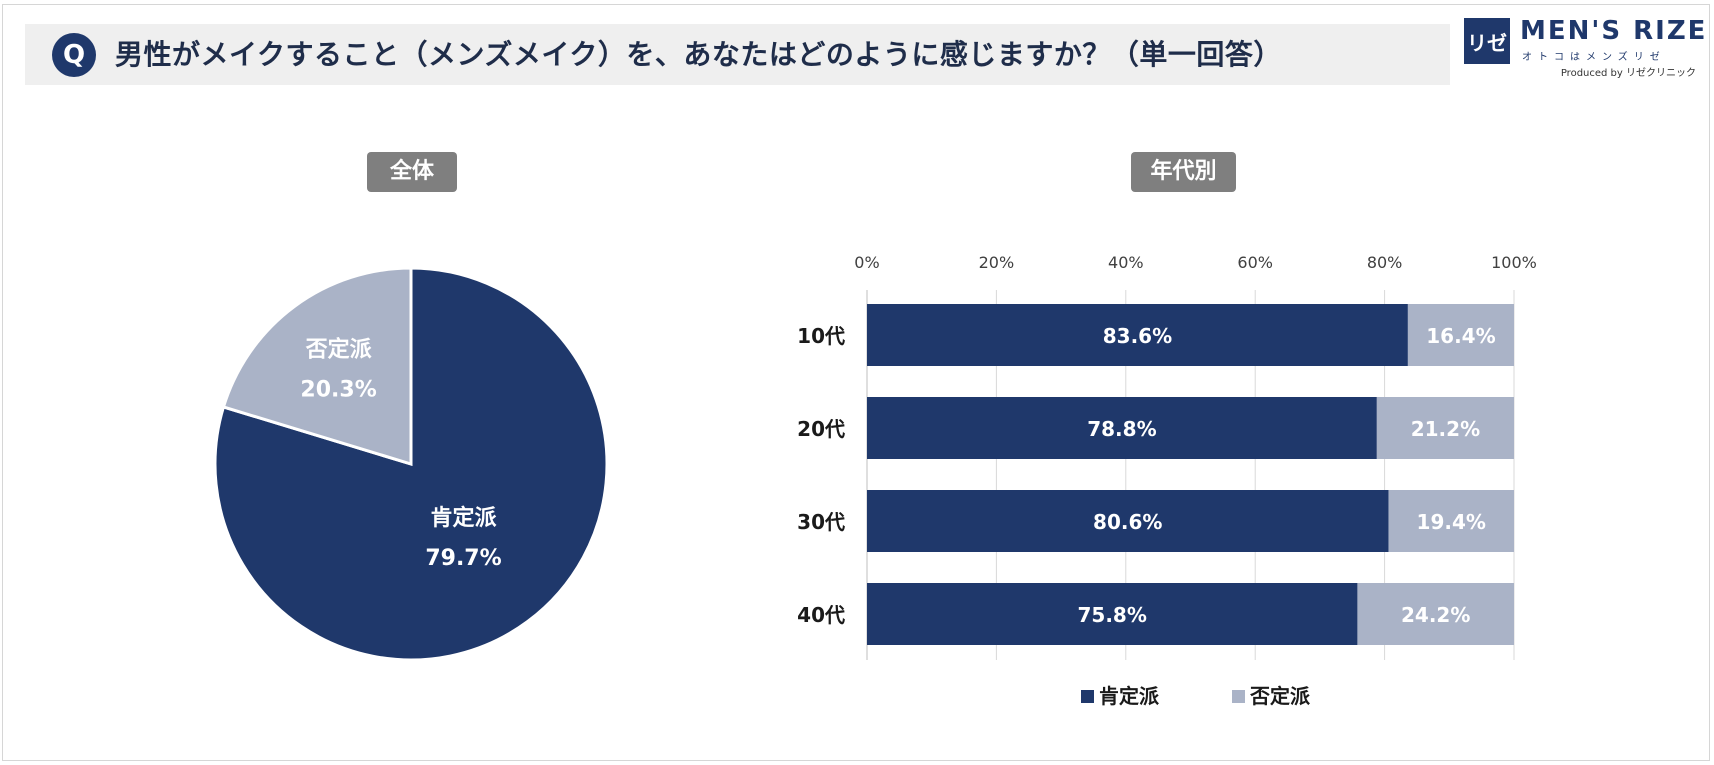 This screenshot has height=765, width=1714. Describe the element at coordinates (412, 172) in the screenshot. I see `overall-section-label: 全体` at that location.